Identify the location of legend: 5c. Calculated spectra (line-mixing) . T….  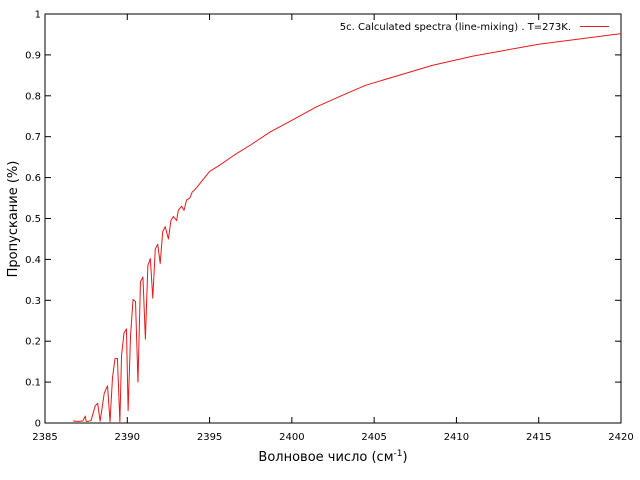
(474, 27).